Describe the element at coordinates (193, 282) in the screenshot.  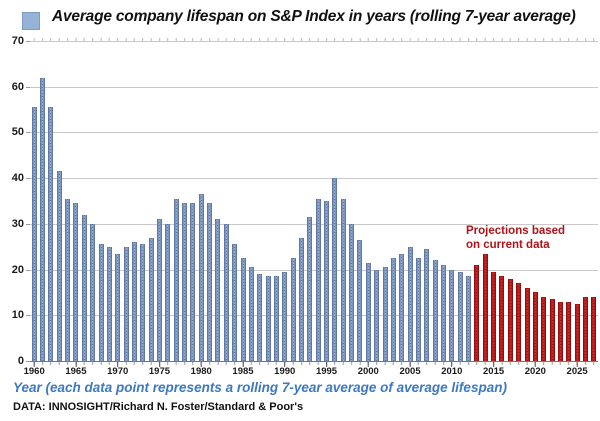
I see `bar-1979` at that location.